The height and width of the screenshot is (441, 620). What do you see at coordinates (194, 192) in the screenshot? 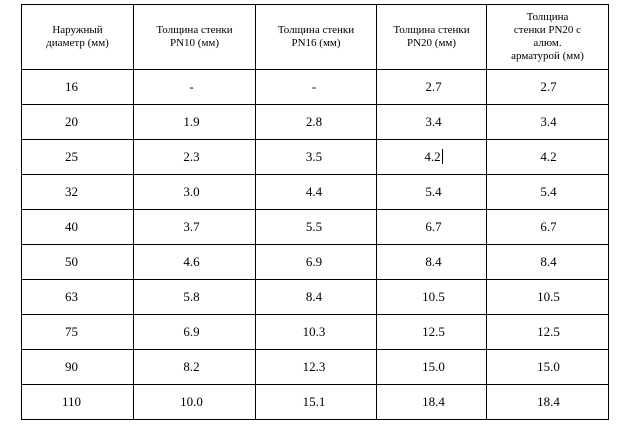
I see `cell-wall-pn10: 3.0` at bounding box center [194, 192].